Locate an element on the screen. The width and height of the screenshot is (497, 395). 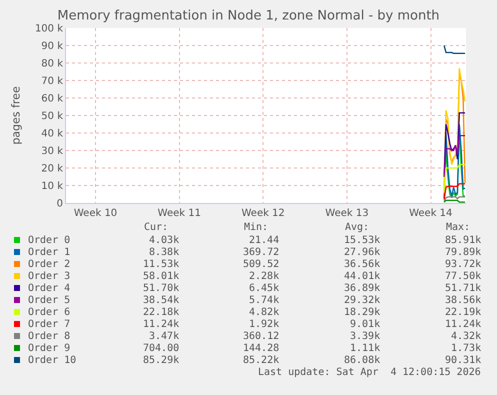
text: 1.11k is located at coordinates (365, 348).